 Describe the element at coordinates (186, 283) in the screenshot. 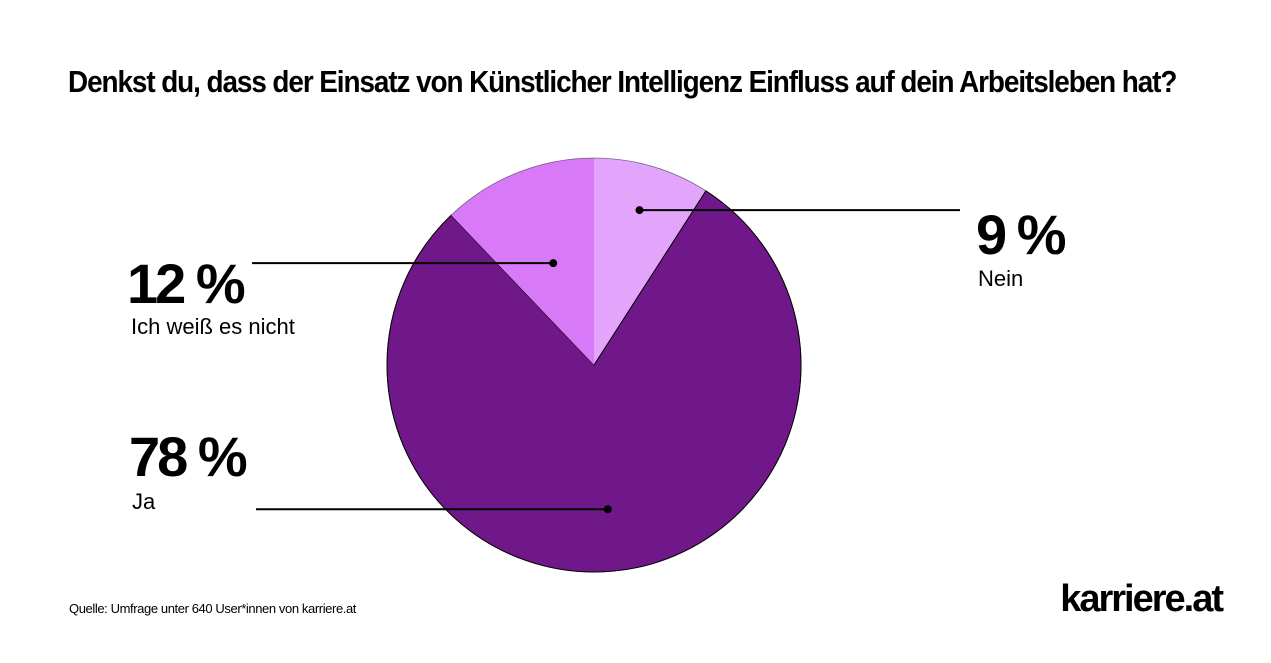

I see `data-label-value-ich-weiss-es-nicht: 12 %` at that location.